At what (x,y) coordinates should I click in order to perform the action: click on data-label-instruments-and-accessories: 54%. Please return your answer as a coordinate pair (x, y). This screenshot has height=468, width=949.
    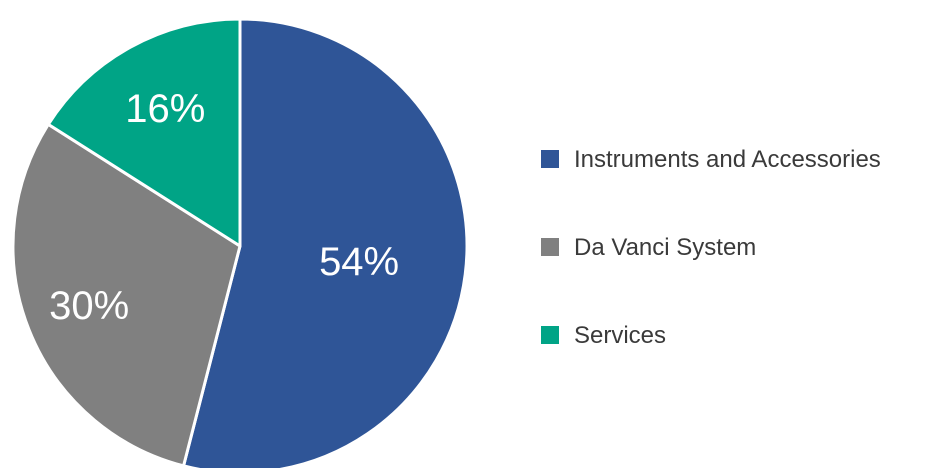
    Looking at the image, I should click on (359, 262).